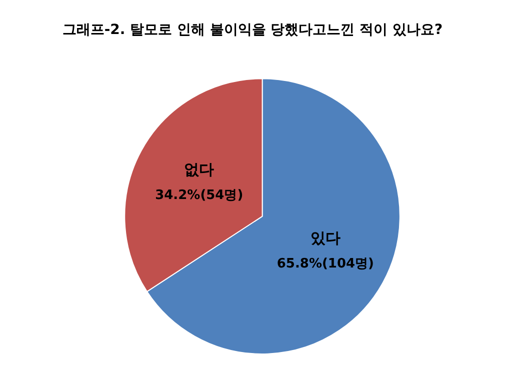 Image resolution: width=505 pixels, height=388 pixels. I want to click on slice-label: 없다, so click(199, 169).